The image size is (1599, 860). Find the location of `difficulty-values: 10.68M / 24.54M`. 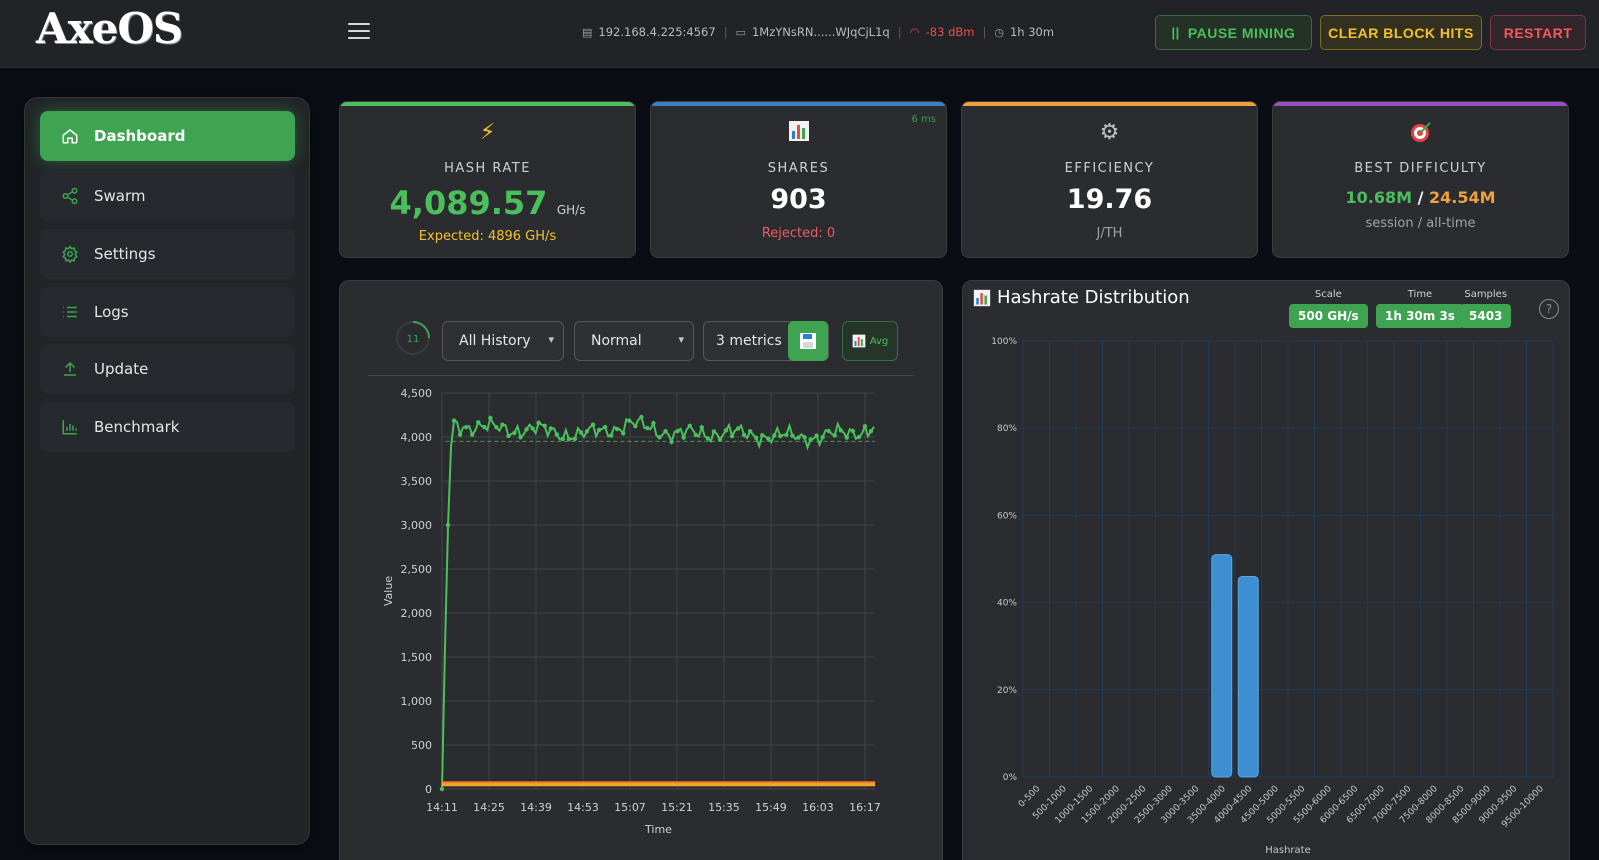

difficulty-values: 10.68M / 24.54M is located at coordinates (1420, 197).